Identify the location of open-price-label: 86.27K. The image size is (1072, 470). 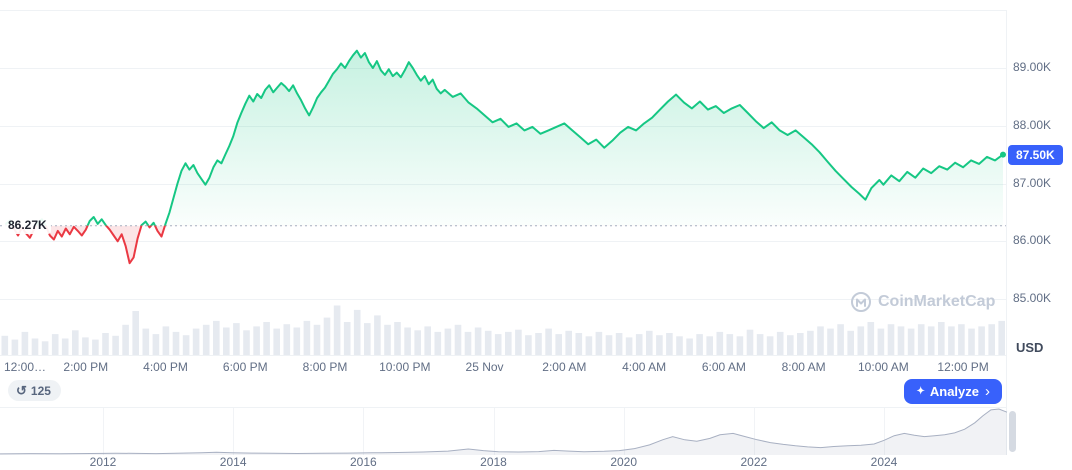
(27, 224).